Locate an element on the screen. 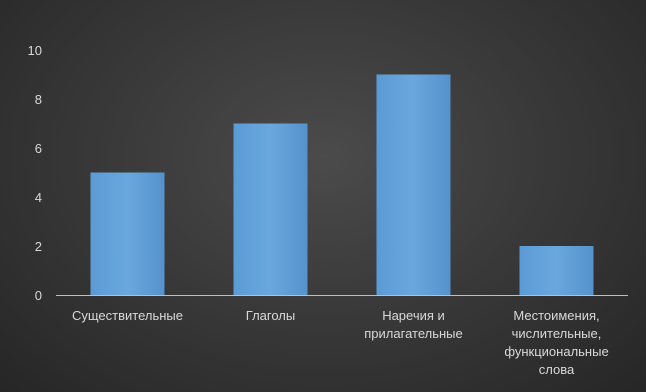 The height and width of the screenshot is (392, 646). x-category-label: Глаголы is located at coordinates (270, 315).